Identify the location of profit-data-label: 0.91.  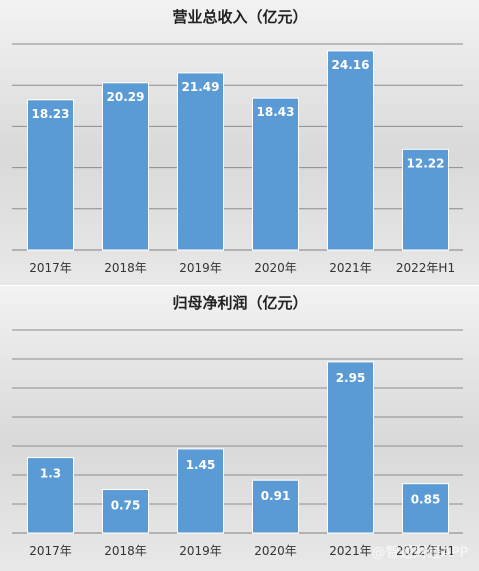
(276, 496).